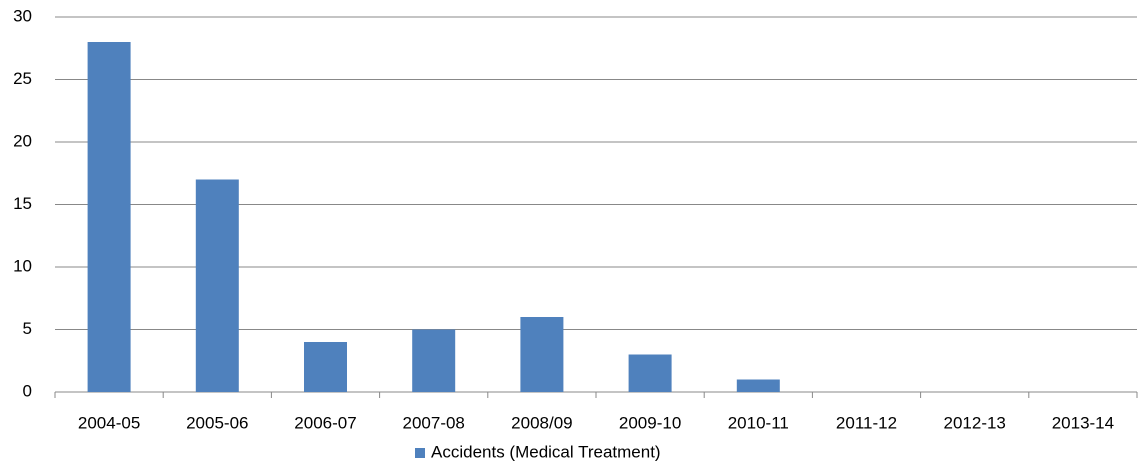  Describe the element at coordinates (22, 265) in the screenshot. I see `y-tick-label: 10` at that location.